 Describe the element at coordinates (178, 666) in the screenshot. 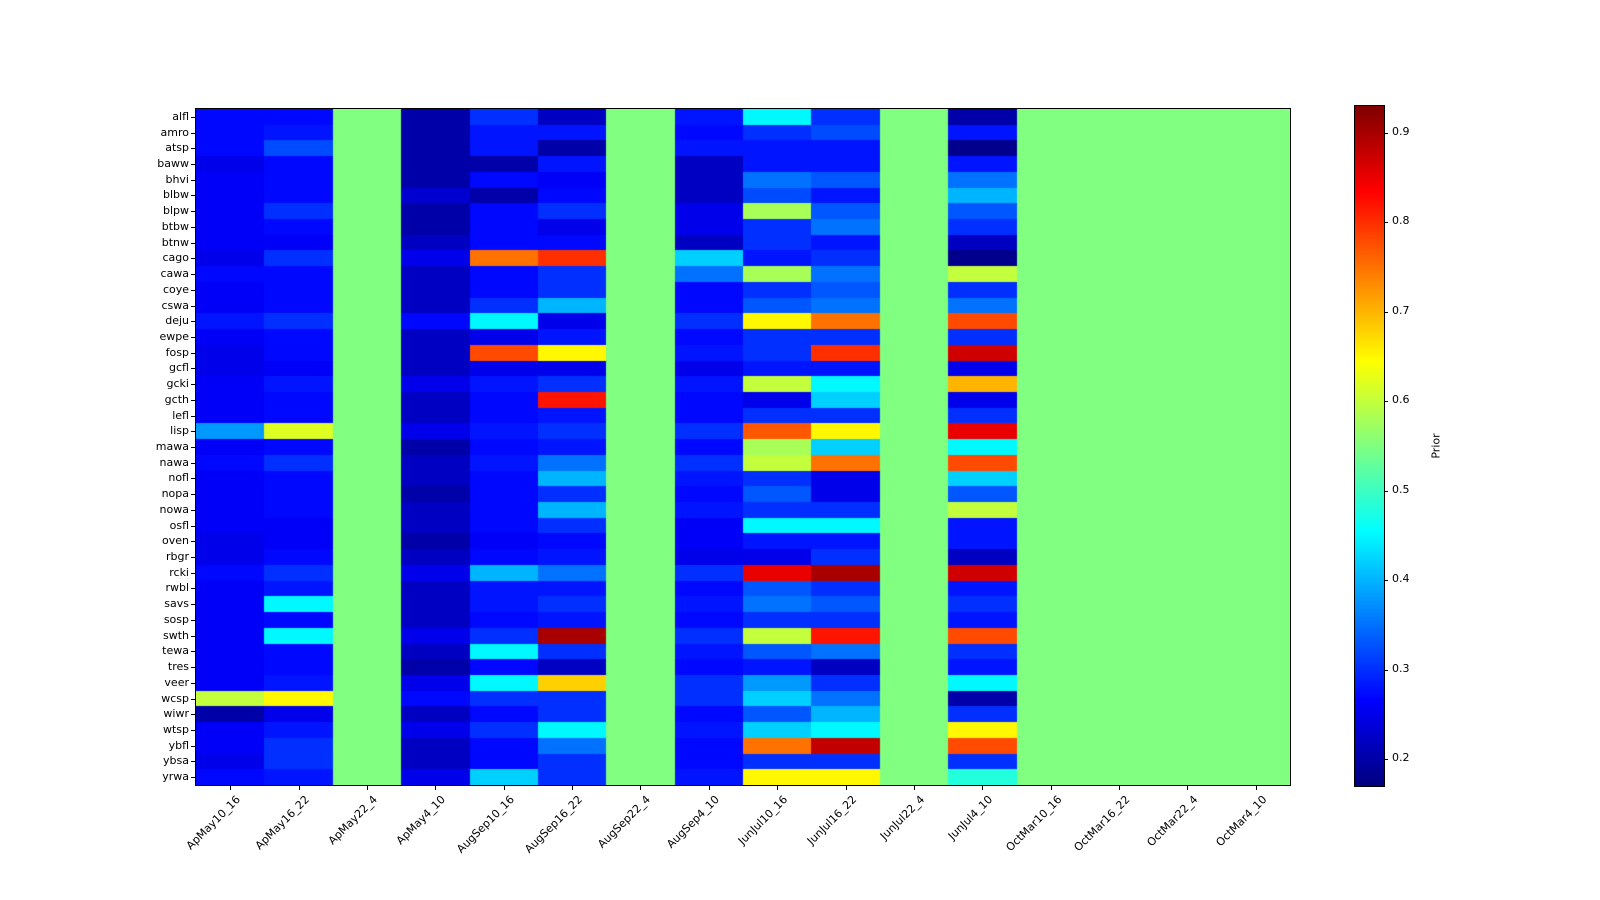

I see `y-tick-label: tres` at that location.